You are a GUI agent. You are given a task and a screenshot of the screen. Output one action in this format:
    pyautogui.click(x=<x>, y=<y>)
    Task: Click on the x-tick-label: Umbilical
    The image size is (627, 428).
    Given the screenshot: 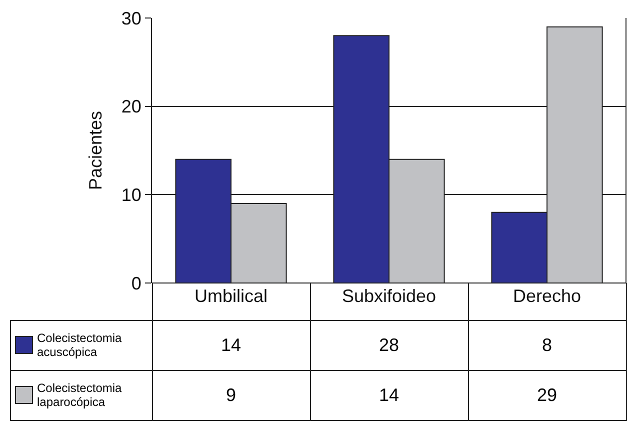 What is the action you would take?
    pyautogui.click(x=231, y=296)
    